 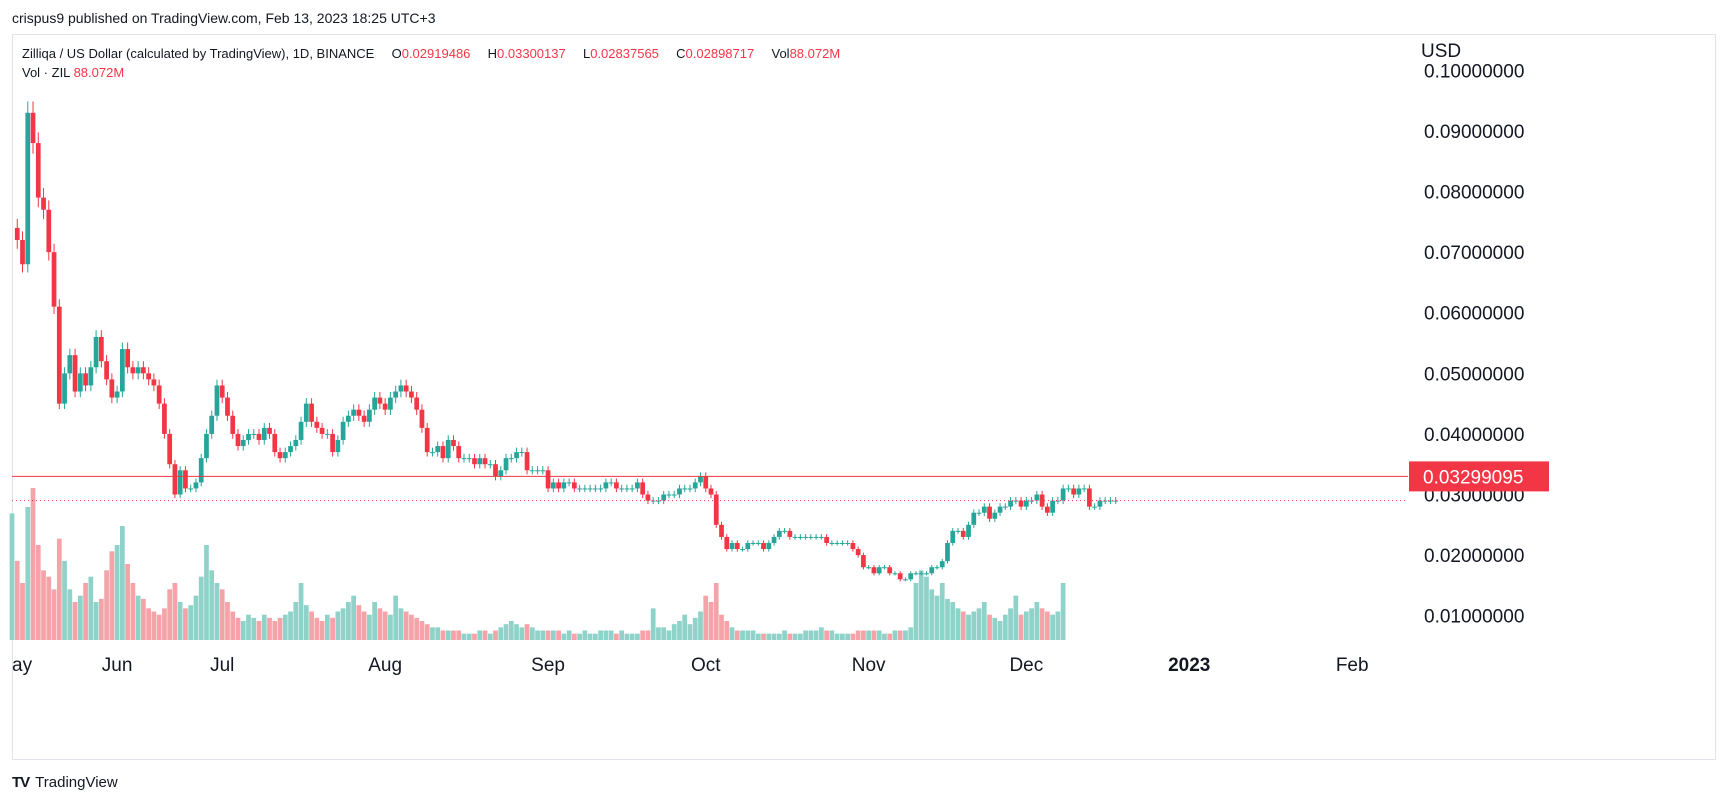 I want to click on vol-series-label: Vol · ZIL, so click(x=46, y=72).